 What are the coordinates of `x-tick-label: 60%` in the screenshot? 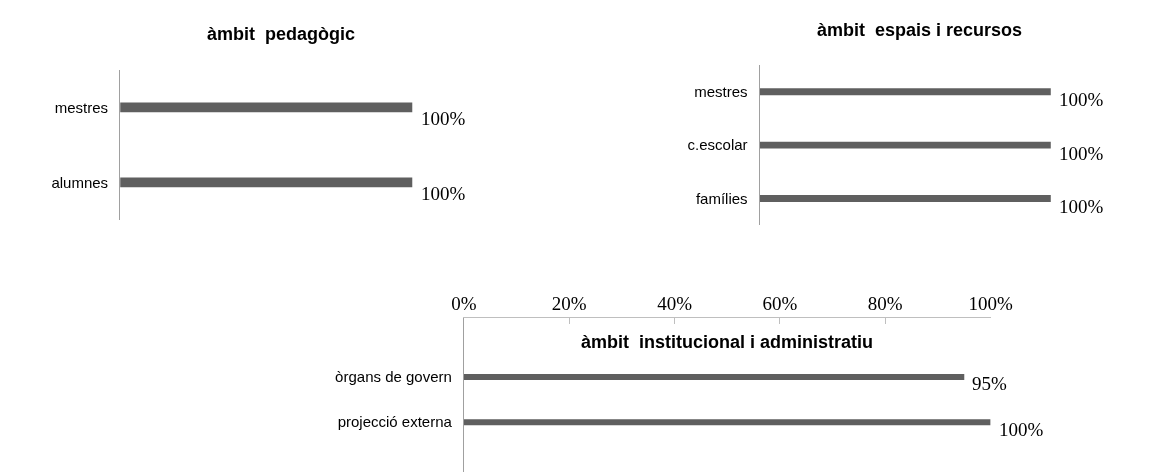 It's located at (780, 303).